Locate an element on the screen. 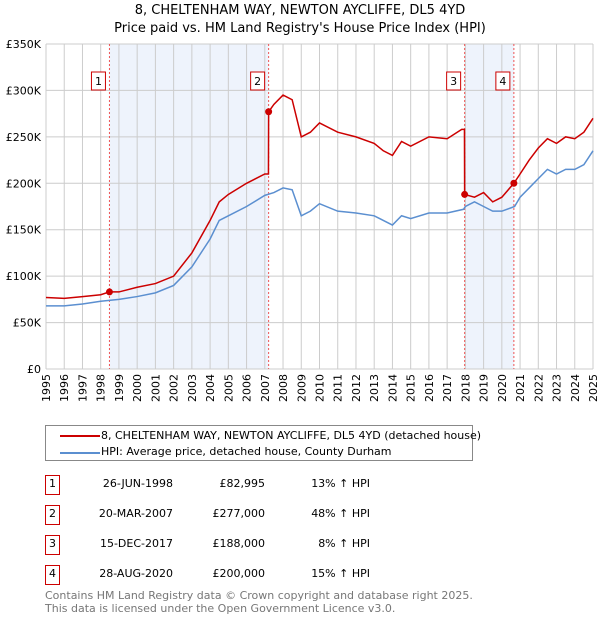 This screenshot has height=620, width=600. y-tick-label: £300K is located at coordinates (24, 90).